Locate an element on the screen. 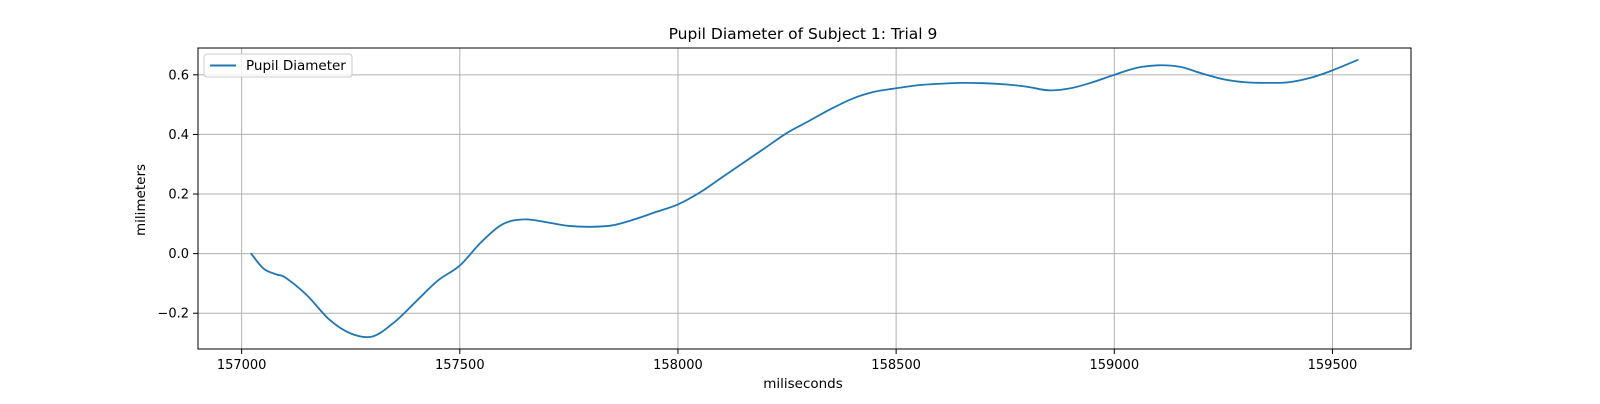 The width and height of the screenshot is (1600, 404). legend: Pupil Diameter is located at coordinates (278, 65).